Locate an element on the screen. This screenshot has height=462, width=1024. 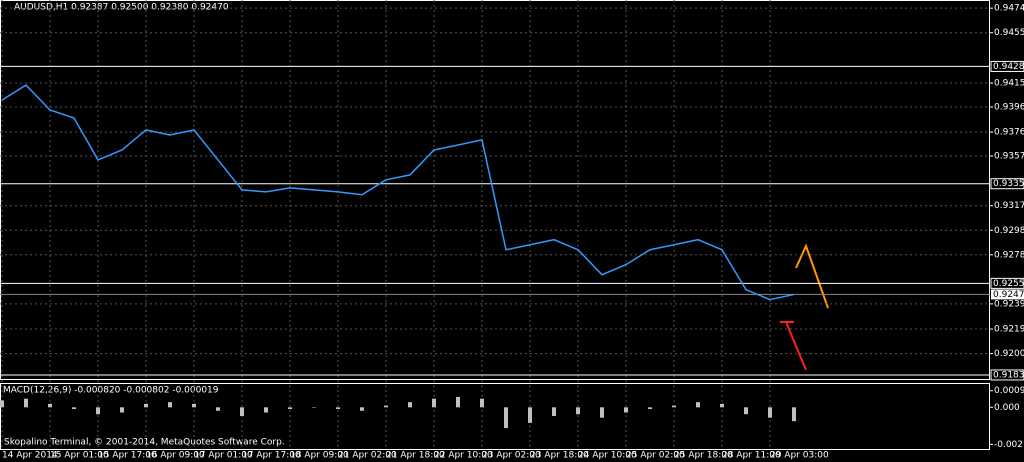
forecast-arrow-up is located at coordinates (812, 276).